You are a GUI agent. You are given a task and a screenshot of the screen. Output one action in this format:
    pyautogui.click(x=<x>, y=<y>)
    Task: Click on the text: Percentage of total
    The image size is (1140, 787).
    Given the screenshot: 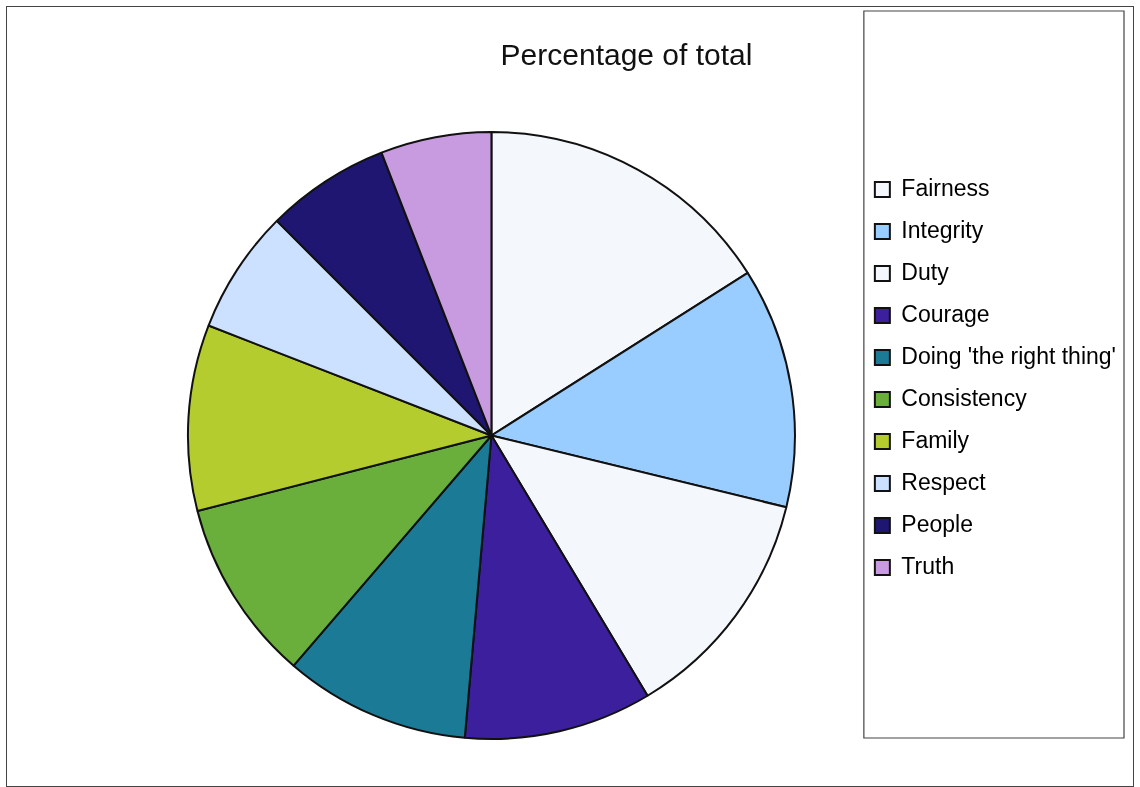 What is the action you would take?
    pyautogui.click(x=626, y=55)
    